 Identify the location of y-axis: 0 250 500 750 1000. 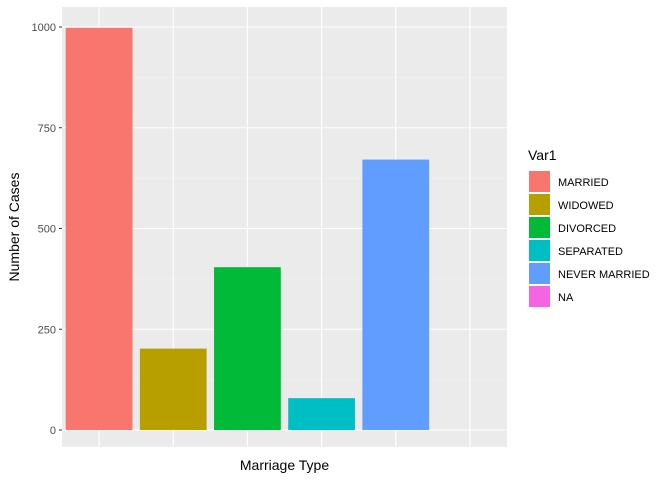
(47, 229).